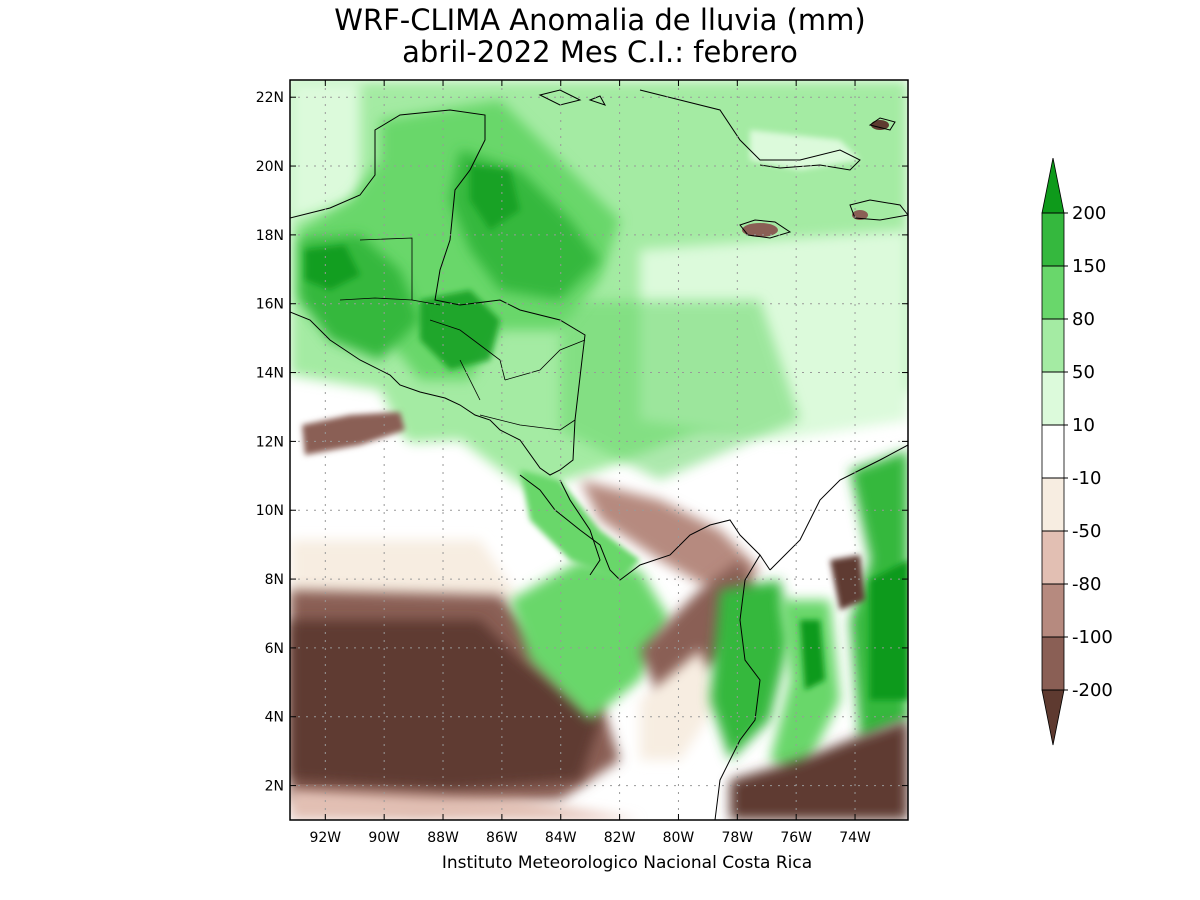 The height and width of the screenshot is (900, 1200). What do you see at coordinates (270, 167) in the screenshot?
I see `lat-label: 20N` at bounding box center [270, 167].